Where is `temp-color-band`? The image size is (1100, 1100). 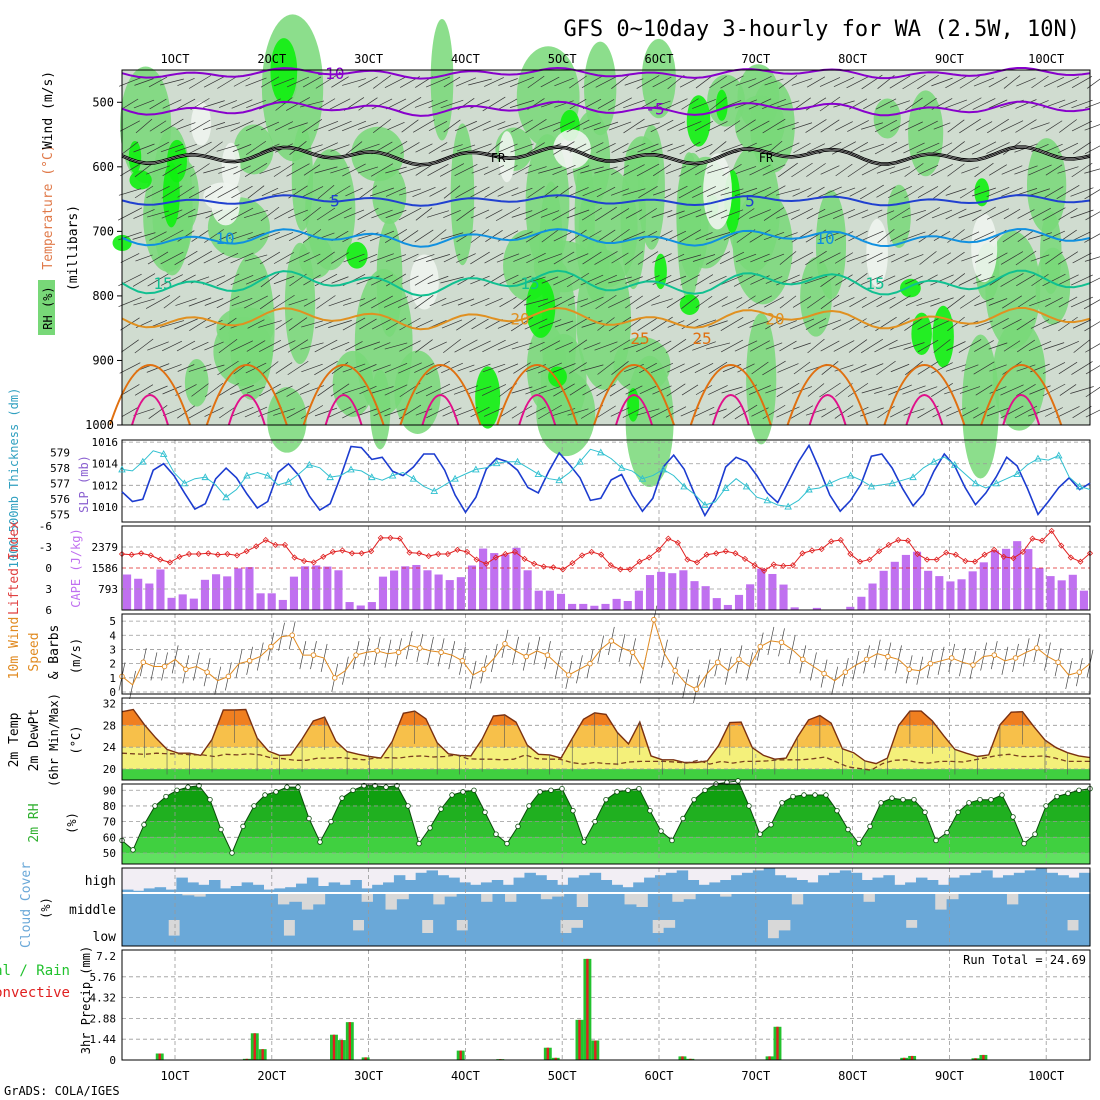
temp-color-band is located at coordinates (606, 774).